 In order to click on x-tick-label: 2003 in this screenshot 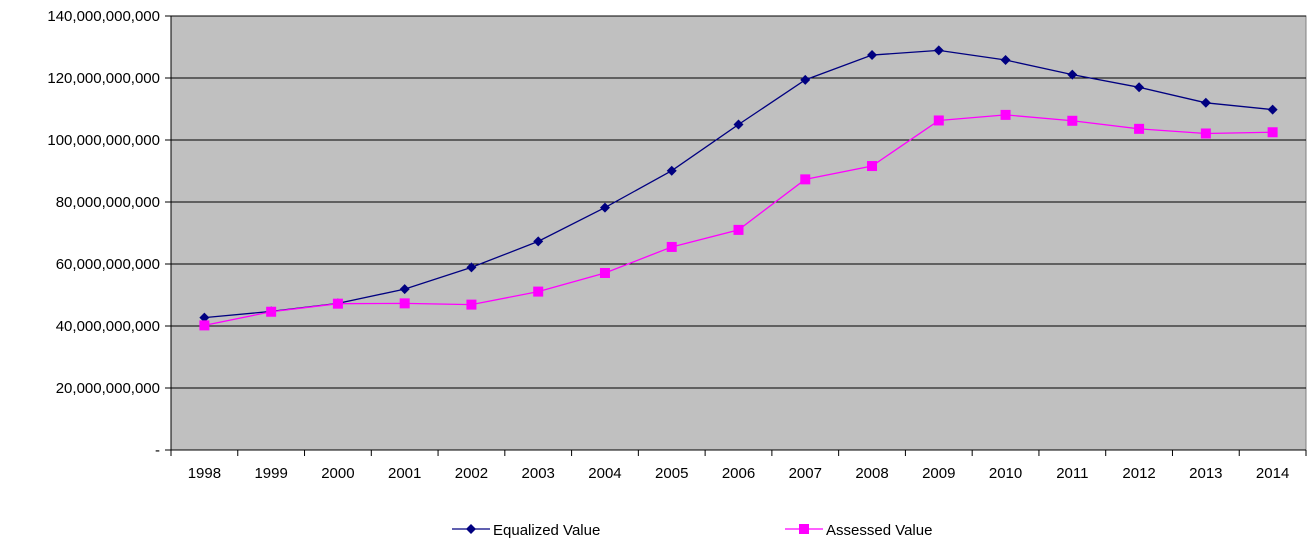, I will do `click(538, 473)`.